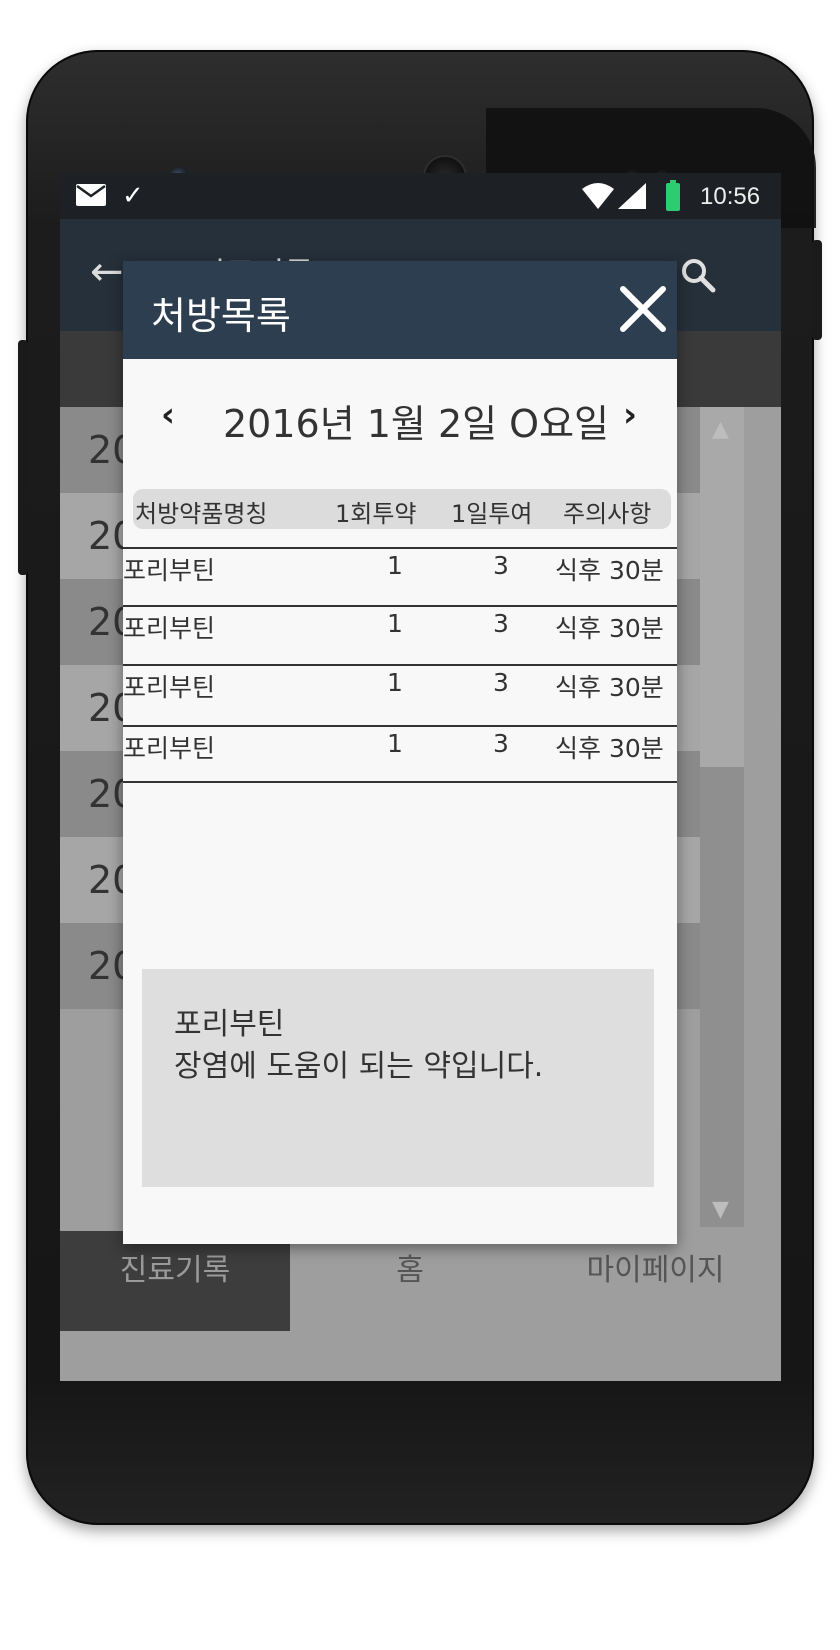 The height and width of the screenshot is (1650, 840). What do you see at coordinates (175, 1281) in the screenshot?
I see `nav-records-tab: 진료기록` at bounding box center [175, 1281].